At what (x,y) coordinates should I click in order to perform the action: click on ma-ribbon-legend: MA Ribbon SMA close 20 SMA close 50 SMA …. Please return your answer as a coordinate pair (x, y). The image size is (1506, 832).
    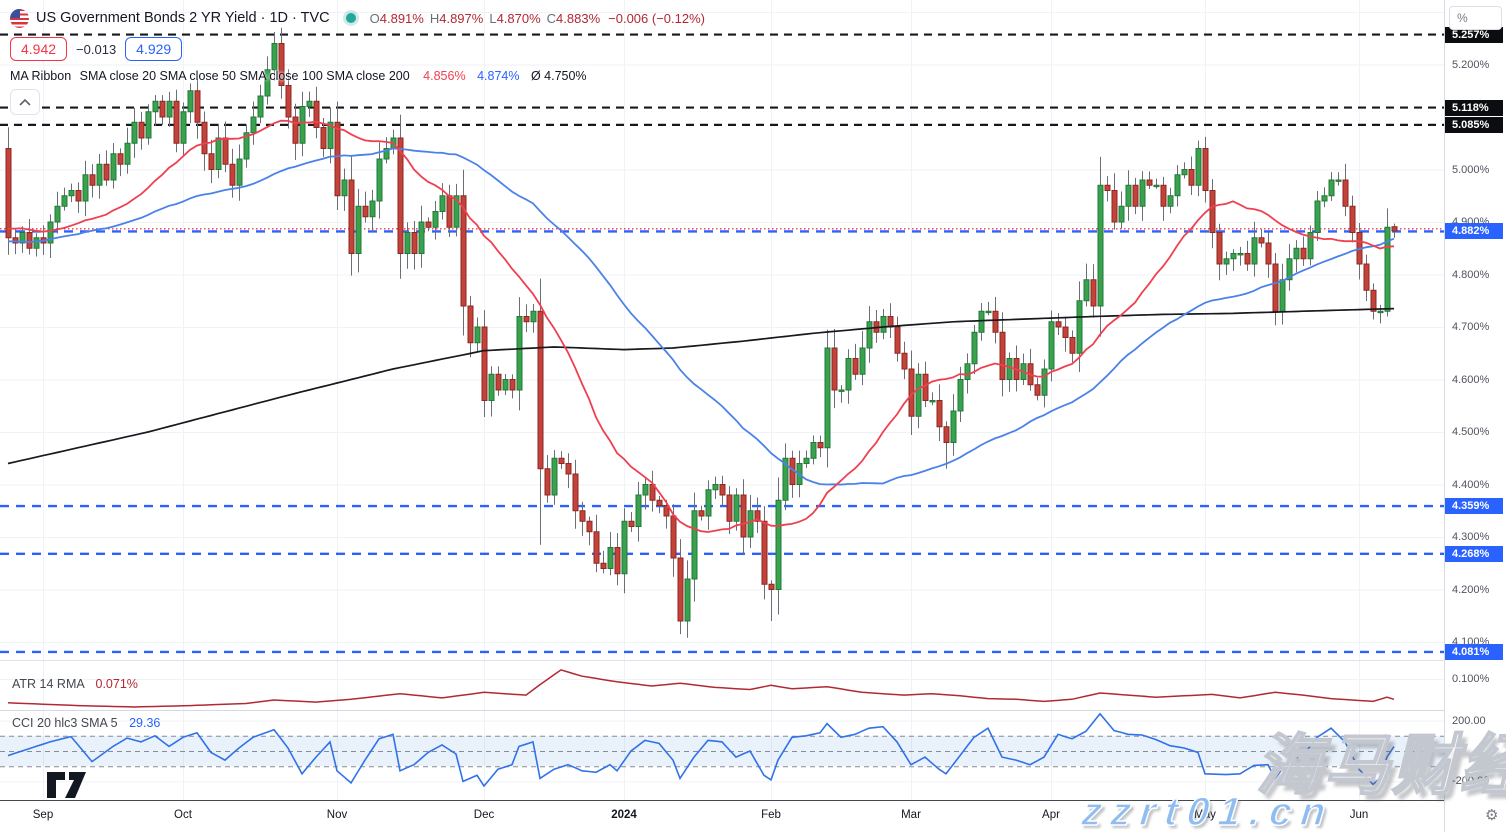
    Looking at the image, I should click on (357, 76).